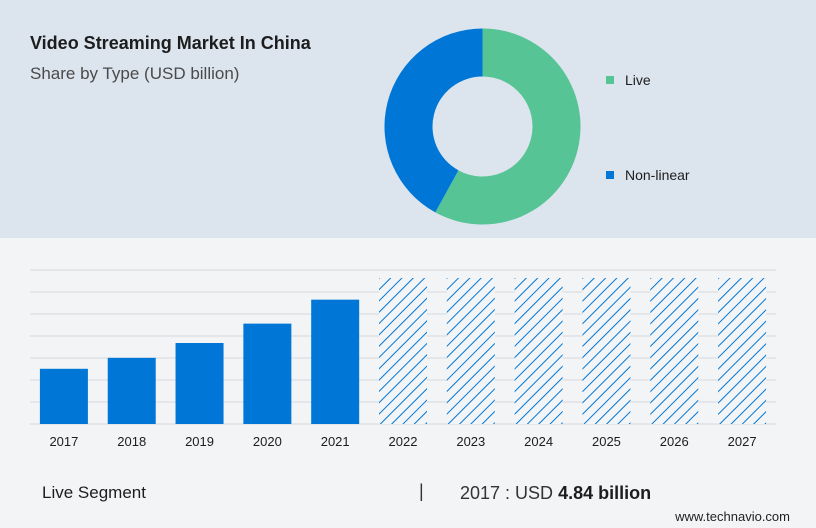  I want to click on bar-2020, so click(267, 373).